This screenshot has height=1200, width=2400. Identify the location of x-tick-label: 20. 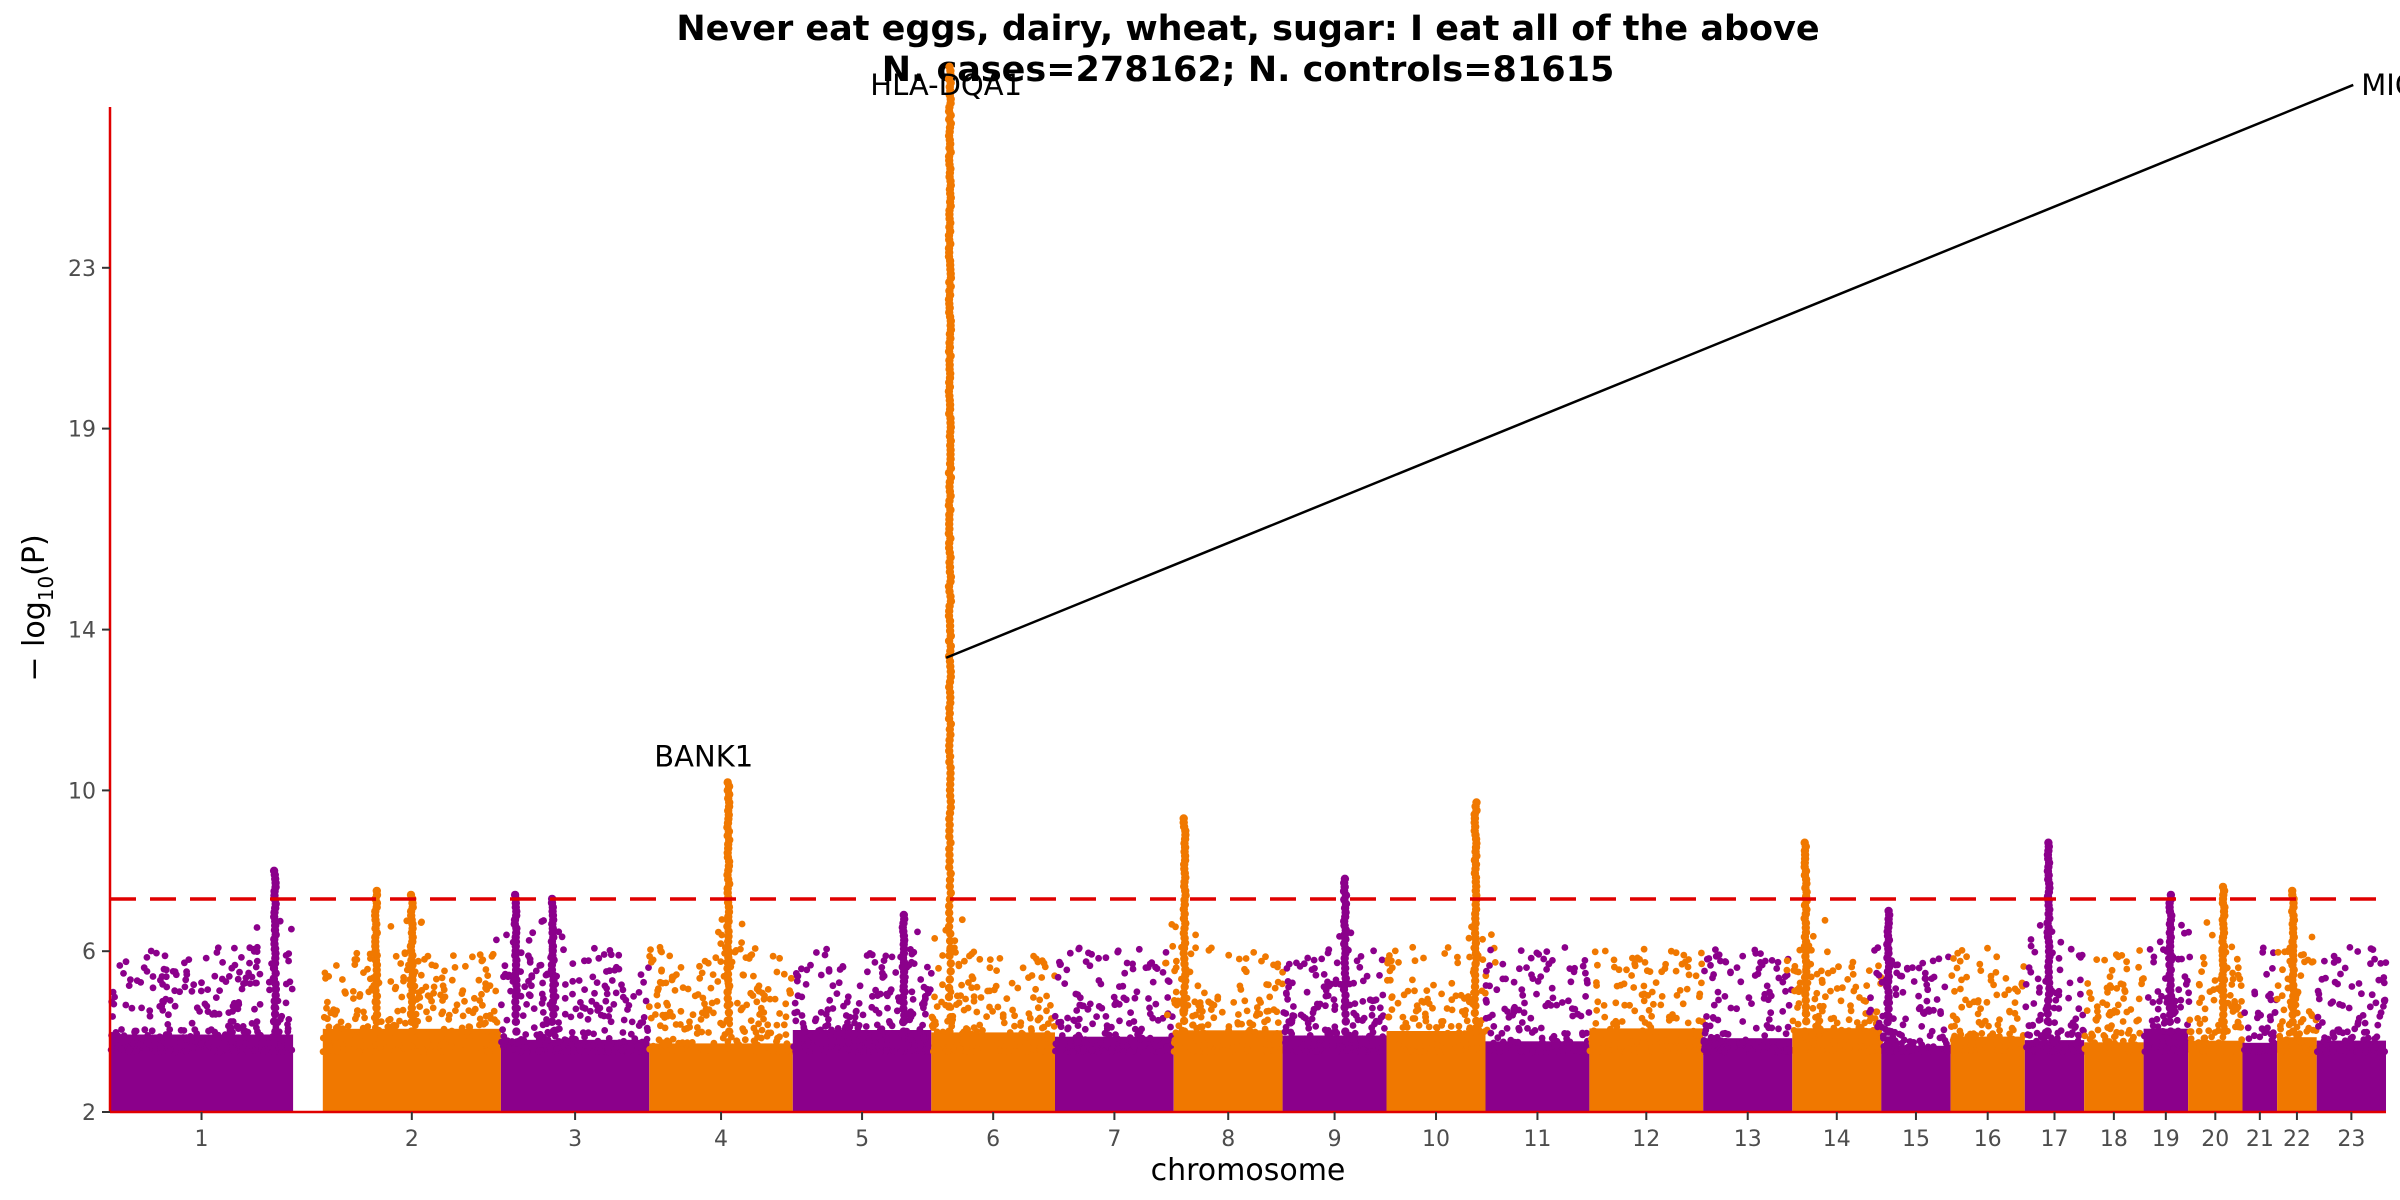
(2215, 1139).